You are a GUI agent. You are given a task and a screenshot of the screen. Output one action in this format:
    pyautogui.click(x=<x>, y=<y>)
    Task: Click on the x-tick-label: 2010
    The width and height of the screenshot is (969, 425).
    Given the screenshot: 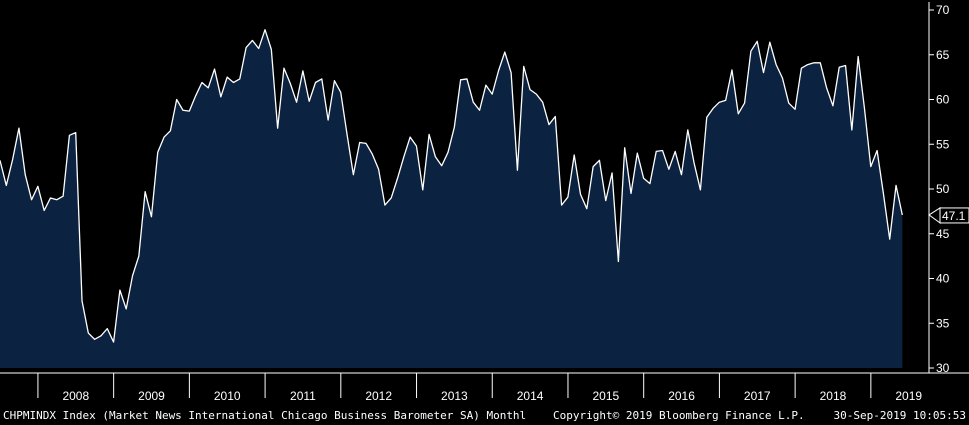 What is the action you would take?
    pyautogui.click(x=227, y=396)
    